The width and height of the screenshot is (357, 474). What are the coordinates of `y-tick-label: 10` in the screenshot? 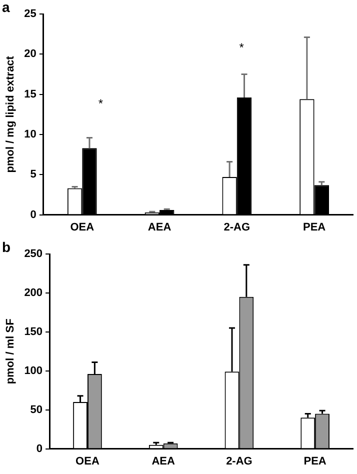 It's located at (30, 134).